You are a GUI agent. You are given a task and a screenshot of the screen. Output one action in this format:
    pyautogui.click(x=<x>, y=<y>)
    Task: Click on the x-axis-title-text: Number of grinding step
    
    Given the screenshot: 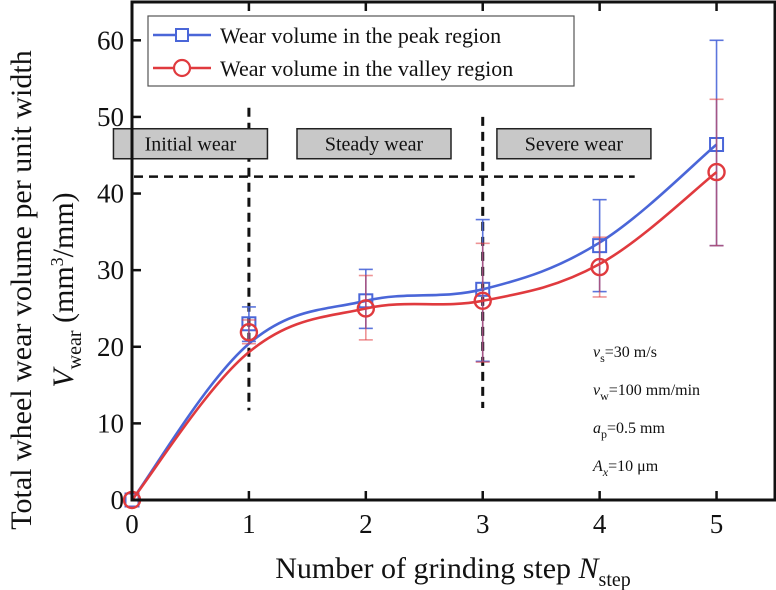 What is the action you would take?
    pyautogui.click(x=426, y=568)
    